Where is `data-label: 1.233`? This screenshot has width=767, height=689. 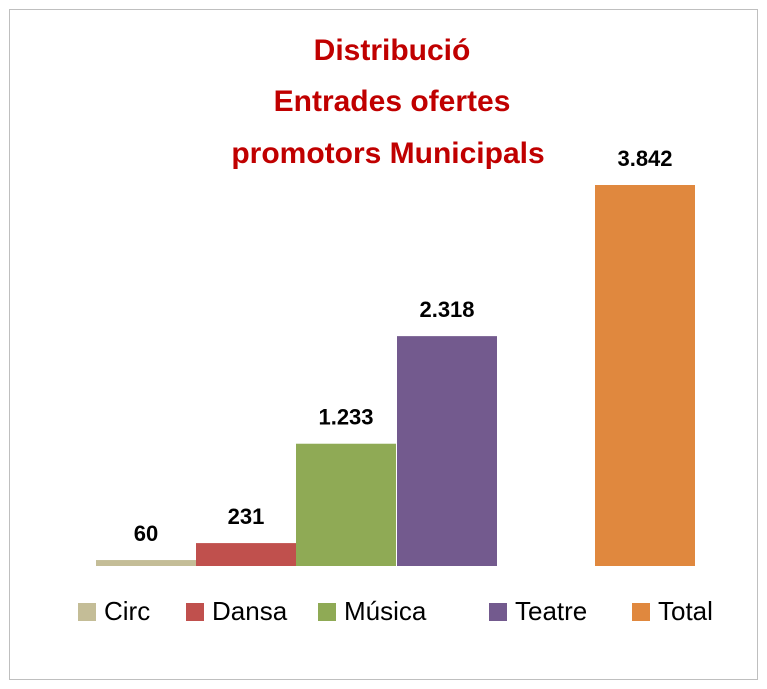
data-label: 1.233 is located at coordinates (345, 417).